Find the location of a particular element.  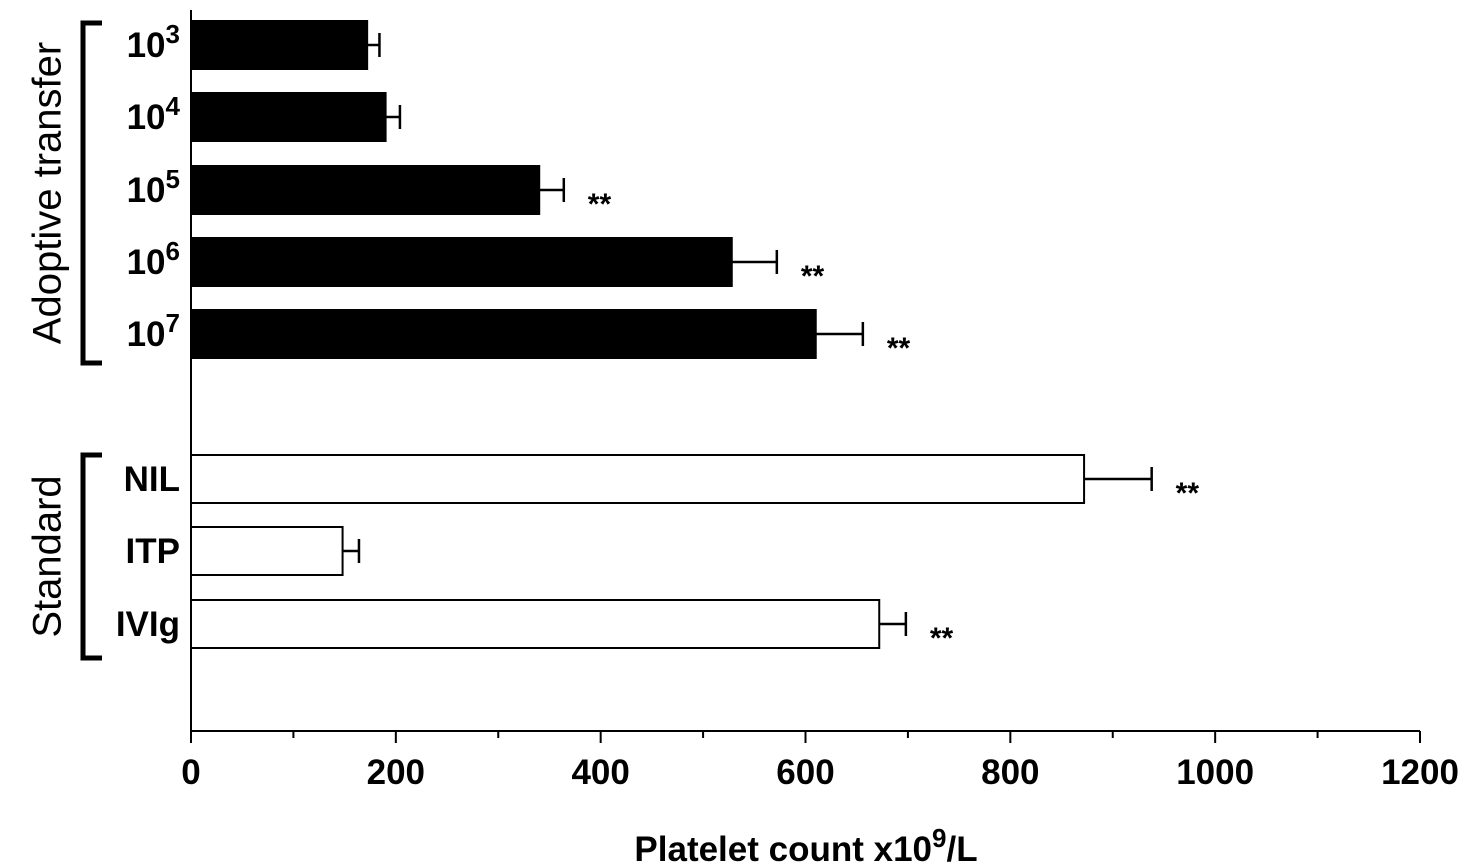

x-tick-label: 1200 is located at coordinates (1420, 772).